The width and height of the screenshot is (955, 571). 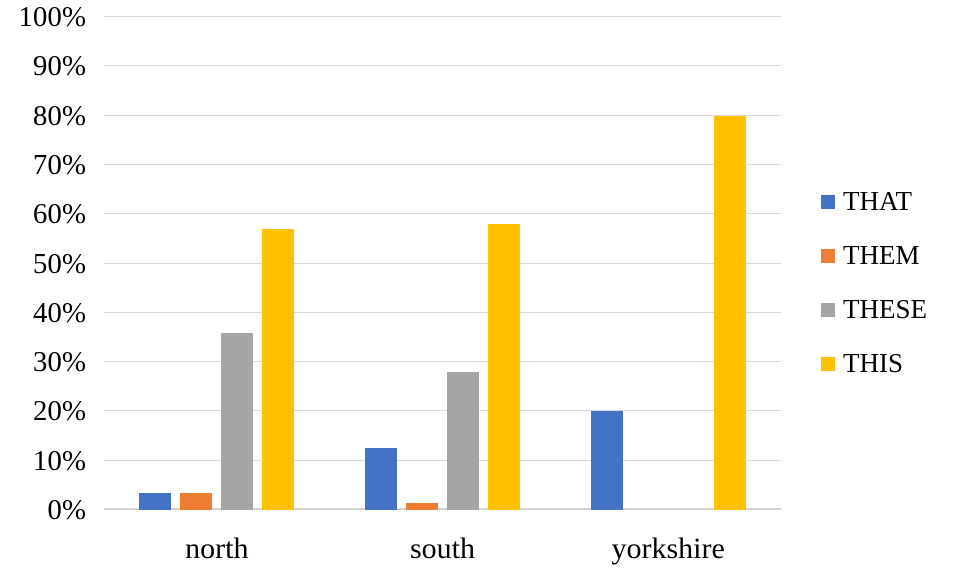 I want to click on legend-label-this: THIS, so click(x=873, y=363).